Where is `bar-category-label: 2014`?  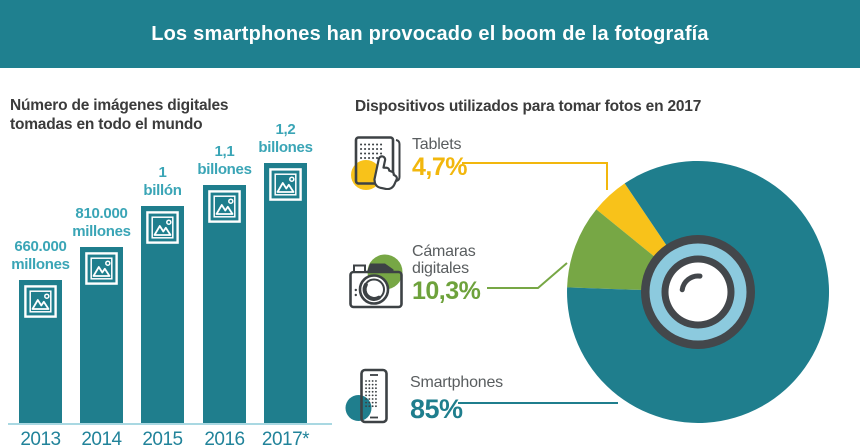 bar-category-label: 2014 is located at coordinates (101, 438).